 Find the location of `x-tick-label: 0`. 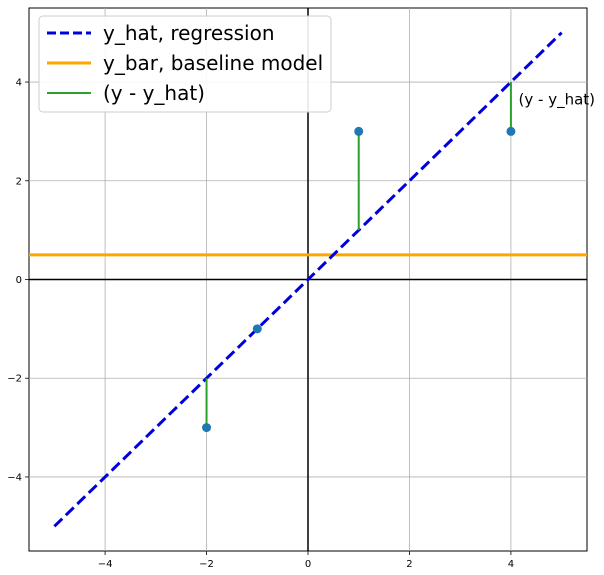

x-tick-label: 0 is located at coordinates (308, 564).